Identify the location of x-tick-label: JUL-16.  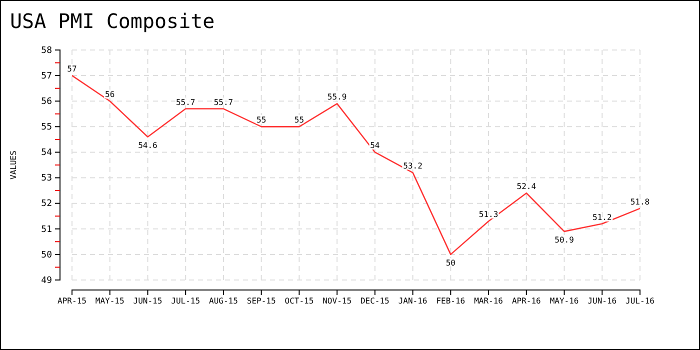
(640, 301).